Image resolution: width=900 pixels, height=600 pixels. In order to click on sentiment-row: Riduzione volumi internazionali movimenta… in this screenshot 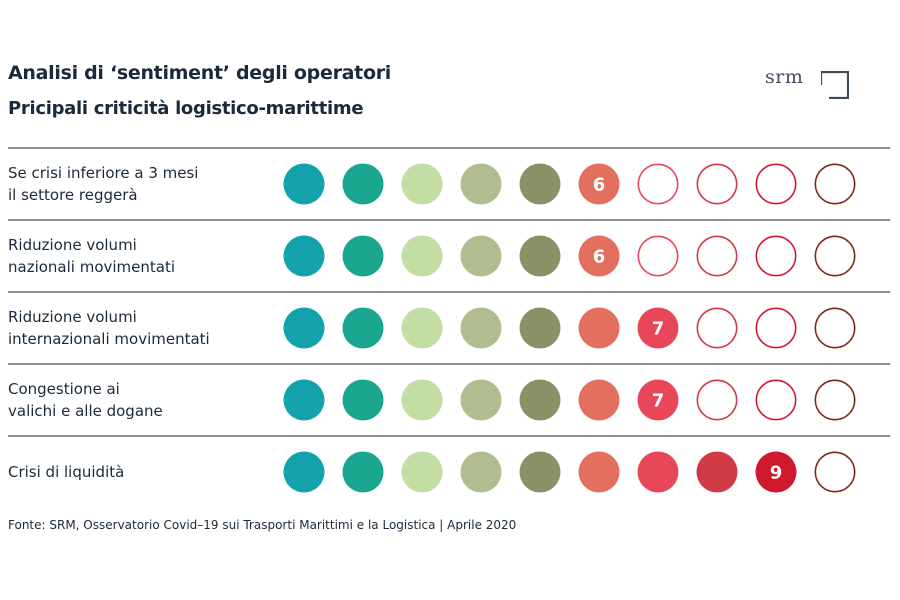, I will do `click(432, 328)`.